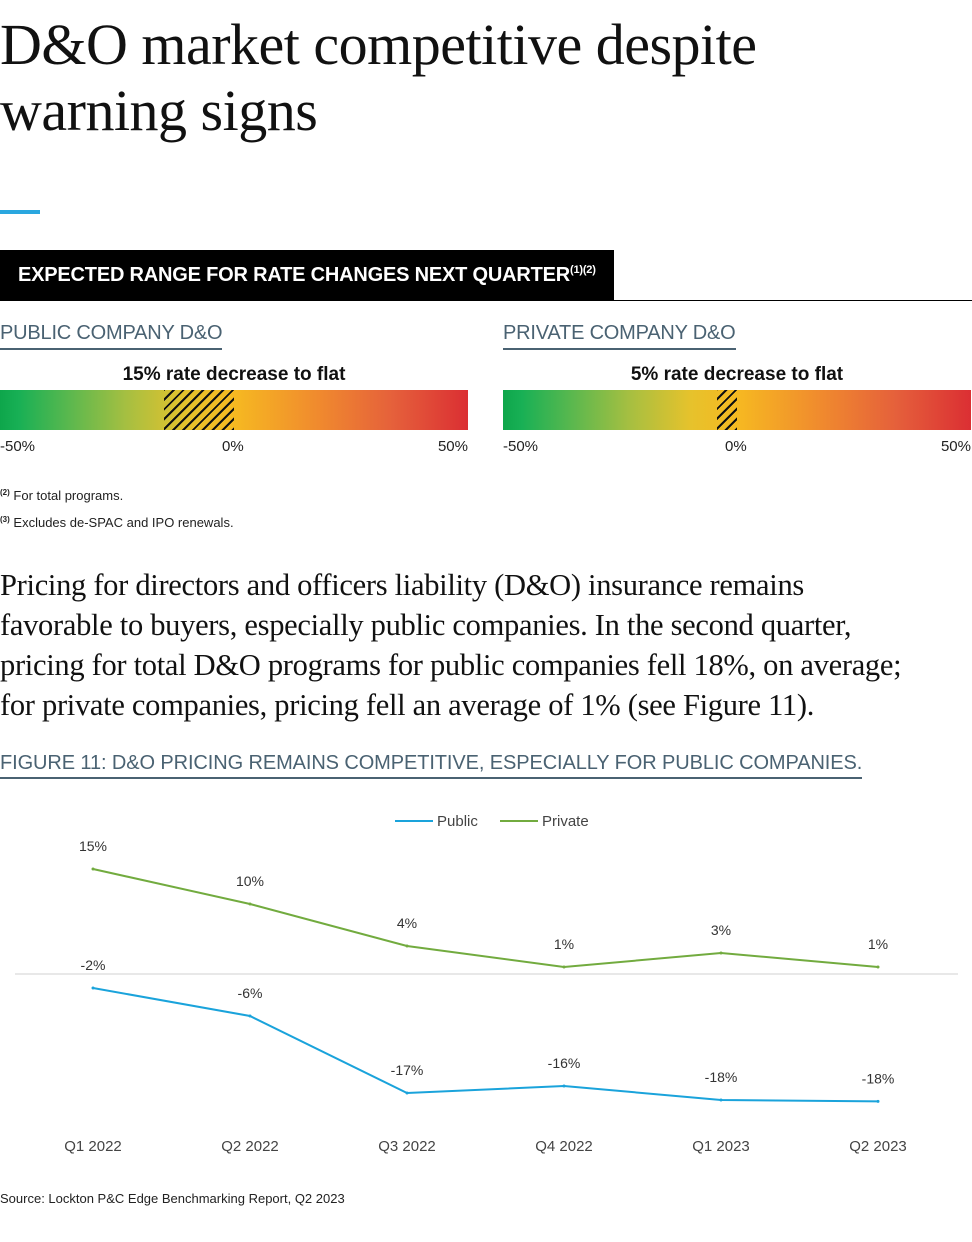 The image size is (972, 1242). Describe the element at coordinates (123, 522) in the screenshot. I see `footnote-3-text: Excludes de-SPAC and IPO renewals.` at that location.